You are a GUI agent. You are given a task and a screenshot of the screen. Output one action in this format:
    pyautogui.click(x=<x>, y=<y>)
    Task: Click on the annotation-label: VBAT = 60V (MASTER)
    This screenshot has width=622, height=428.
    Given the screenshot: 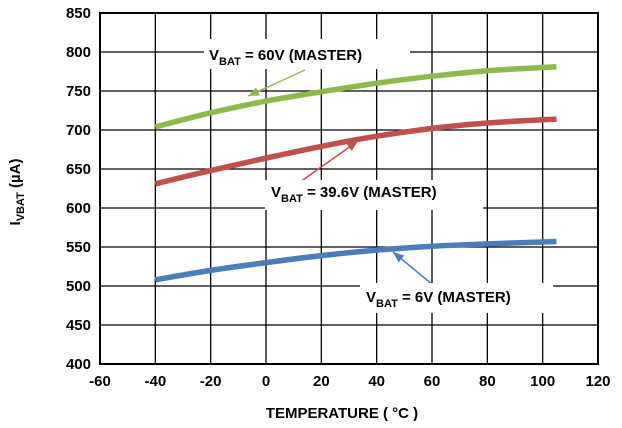 What is the action you would take?
    pyautogui.click(x=285, y=57)
    